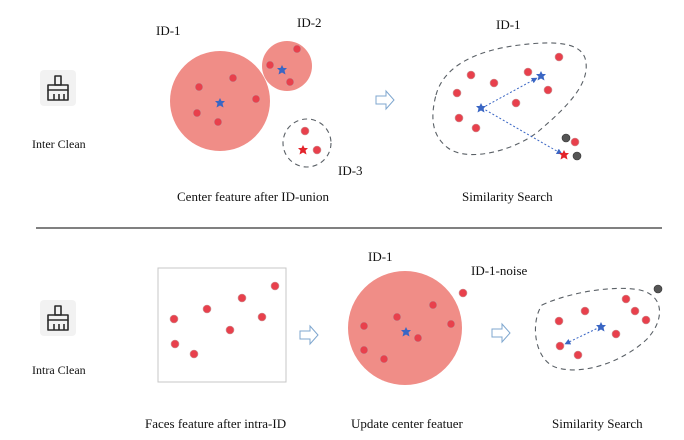 This screenshot has width=684, height=440. Describe the element at coordinates (307, 143) in the screenshot. I see `cluster-id3` at that location.